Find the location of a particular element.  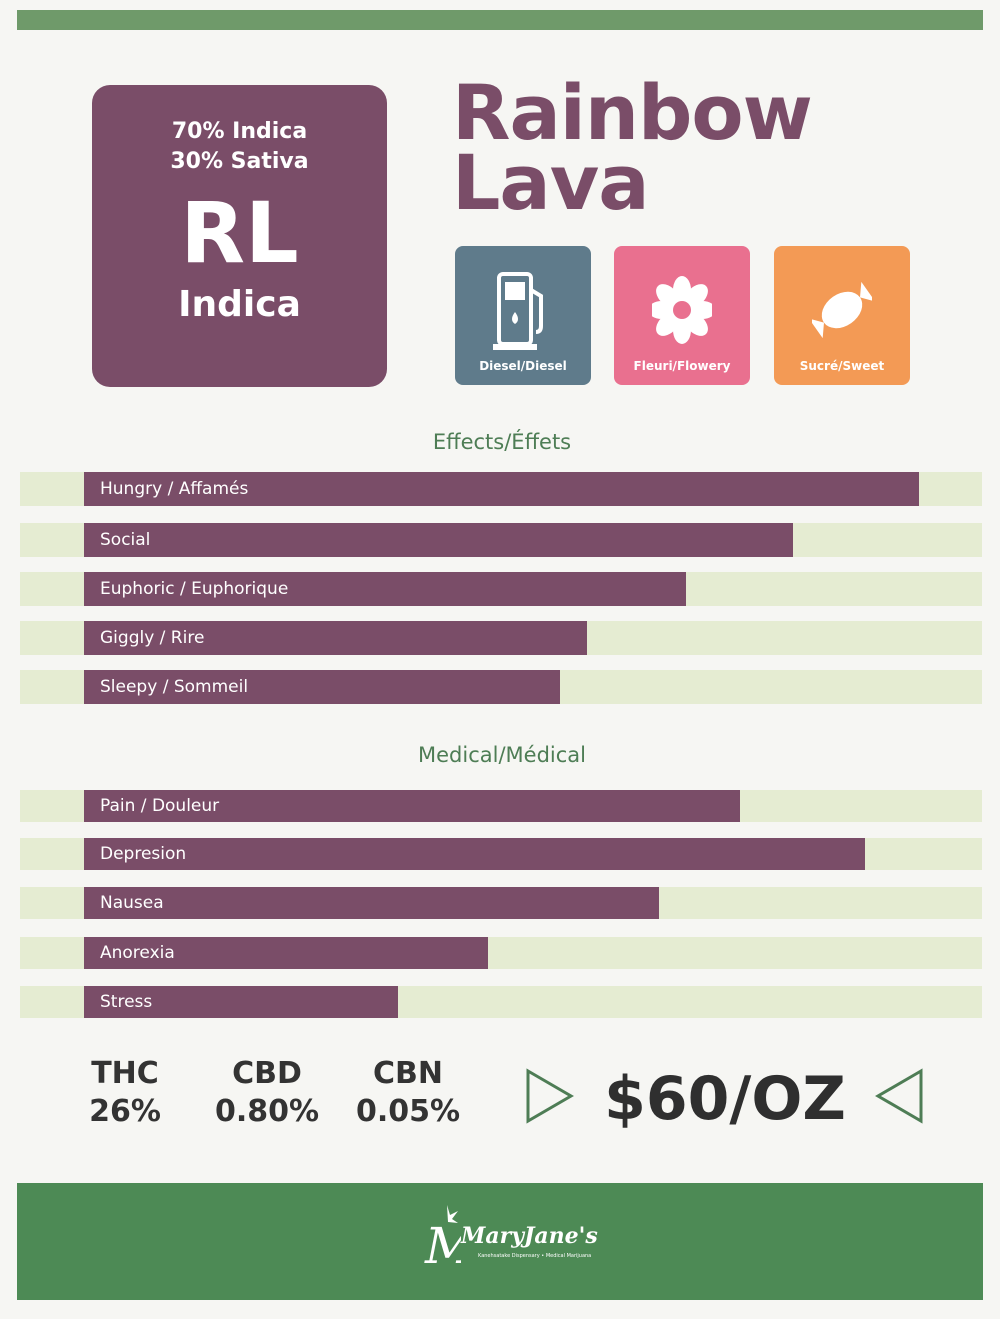

cannabinoid-name: CBN is located at coordinates (408, 1073).